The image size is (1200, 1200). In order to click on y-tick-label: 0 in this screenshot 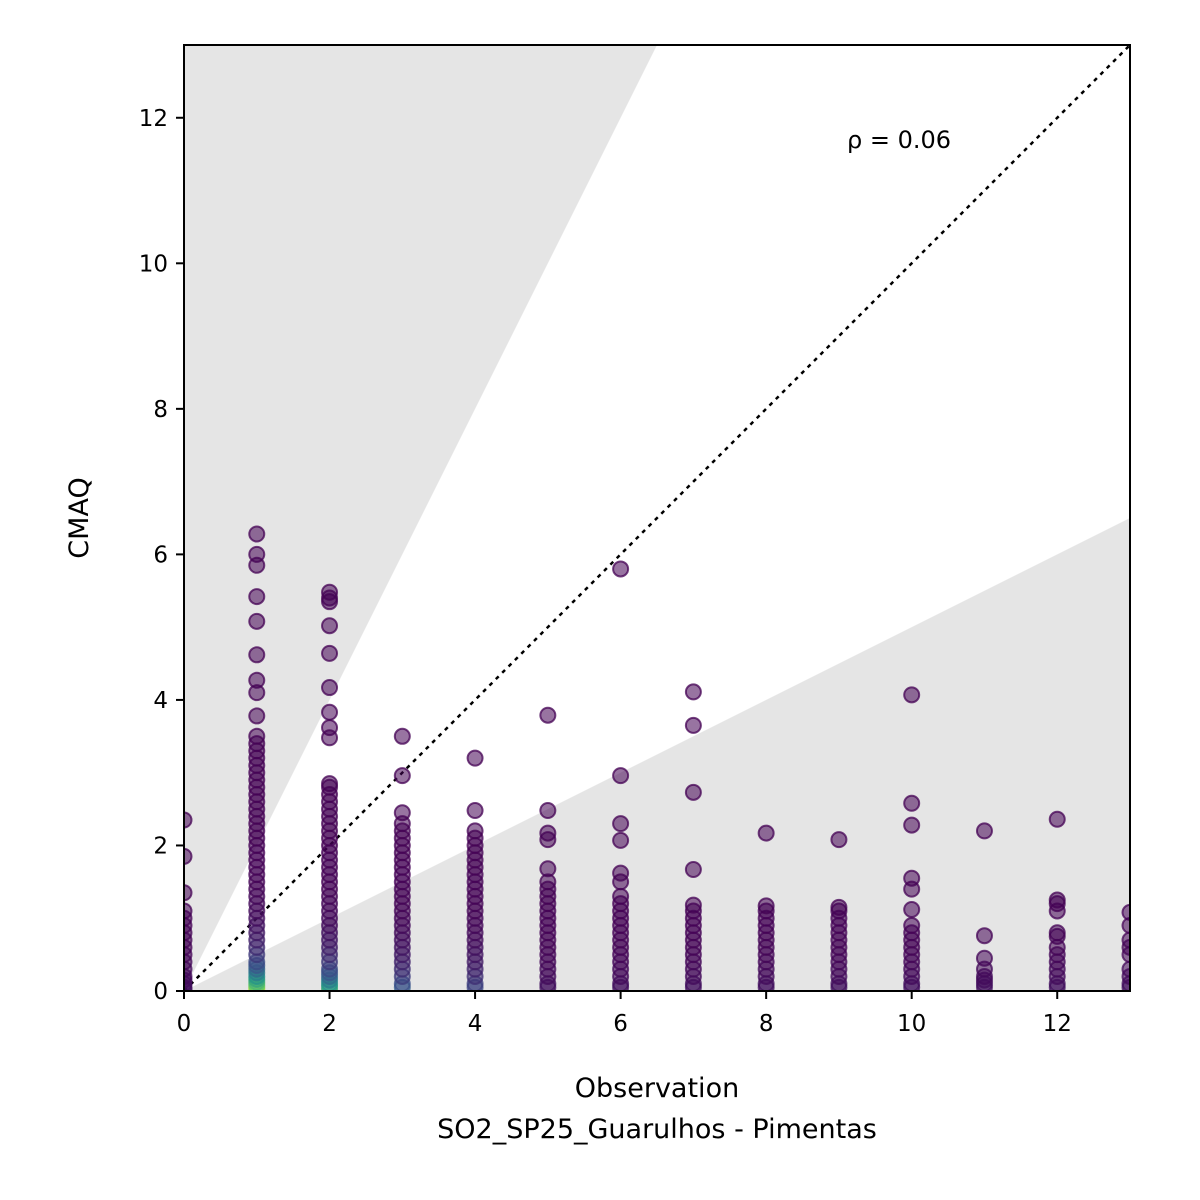, I will do `click(160, 992)`.